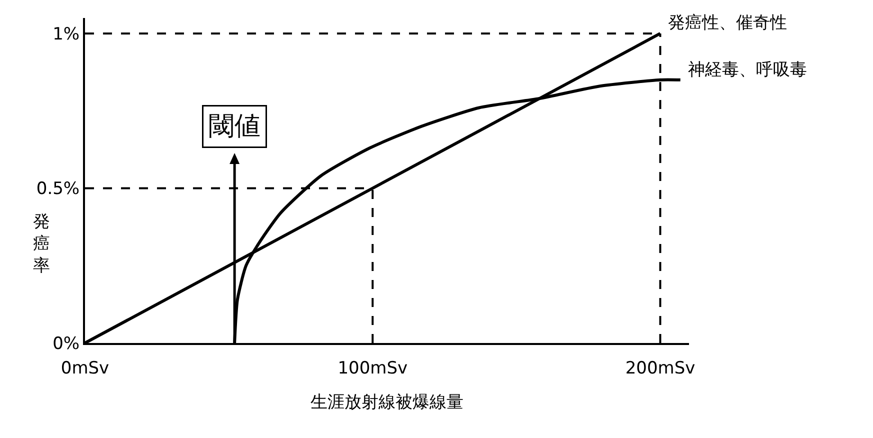  What do you see at coordinates (85, 368) in the screenshot?
I see `x-tick-label: 0mSv` at bounding box center [85, 368].